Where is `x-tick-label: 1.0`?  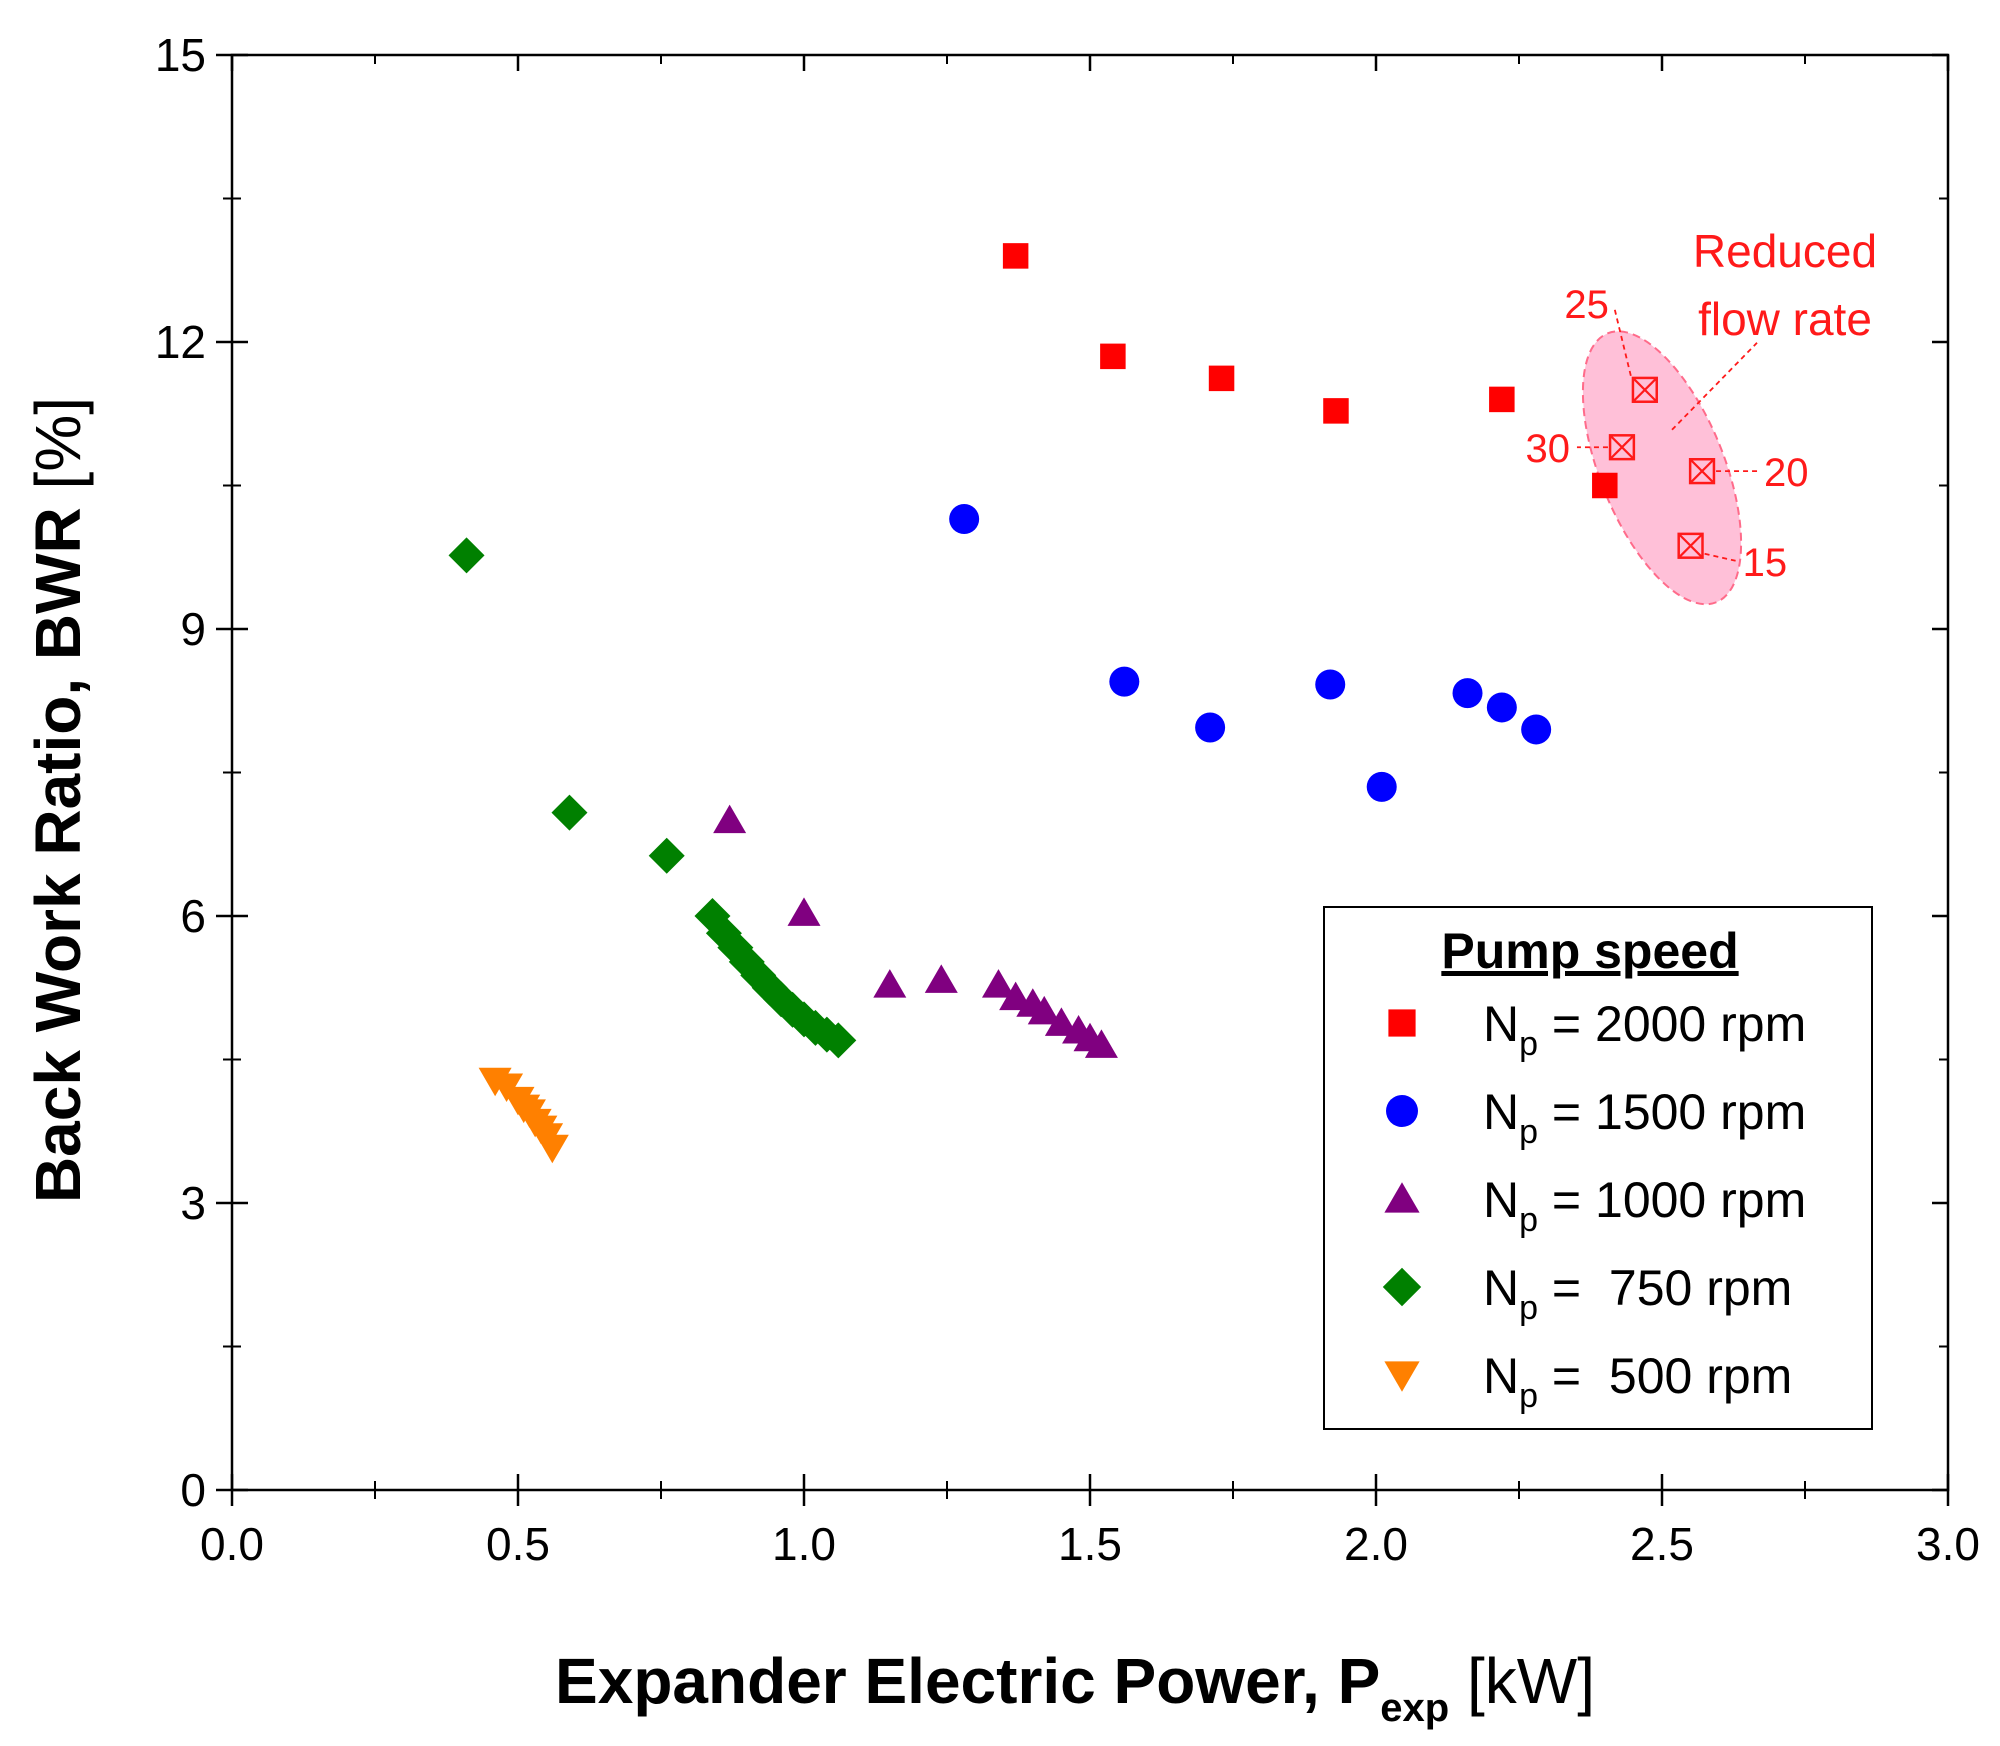
x-tick-label: 1.0 is located at coordinates (804, 1544).